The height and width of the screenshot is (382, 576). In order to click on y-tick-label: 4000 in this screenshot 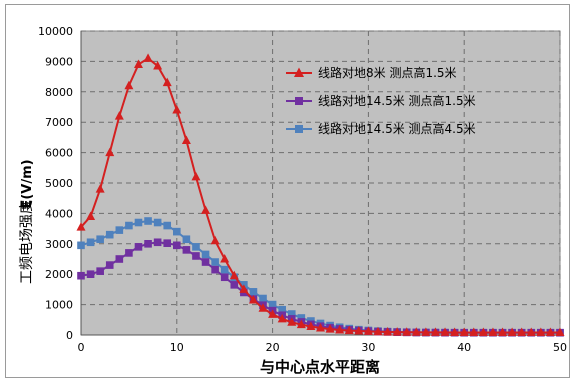, I will do `click(59, 213)`.